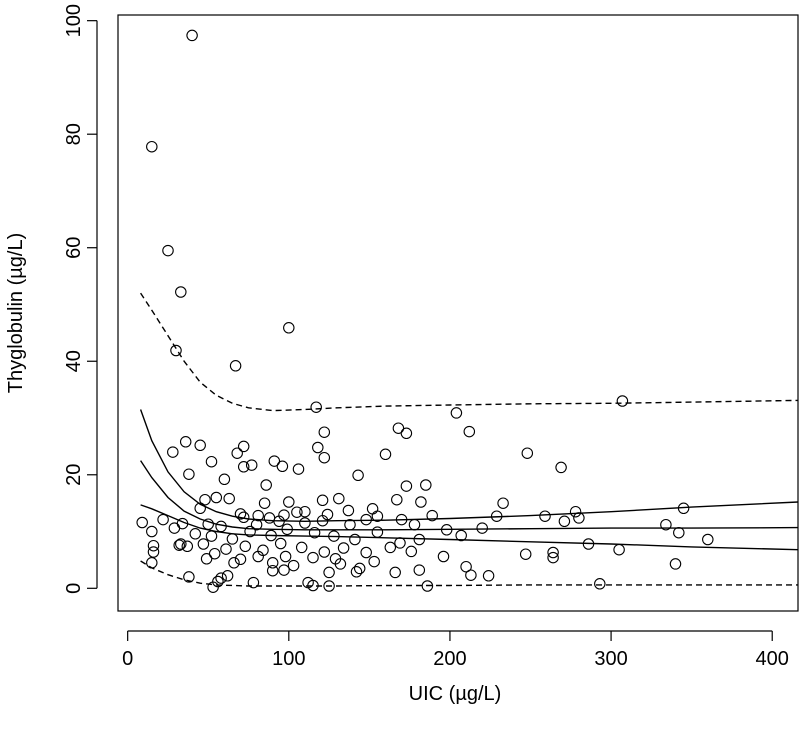 Image resolution: width=800 pixels, height=730 pixels. What do you see at coordinates (74, 475) in the screenshot?
I see `y-tick-label: 20` at bounding box center [74, 475].